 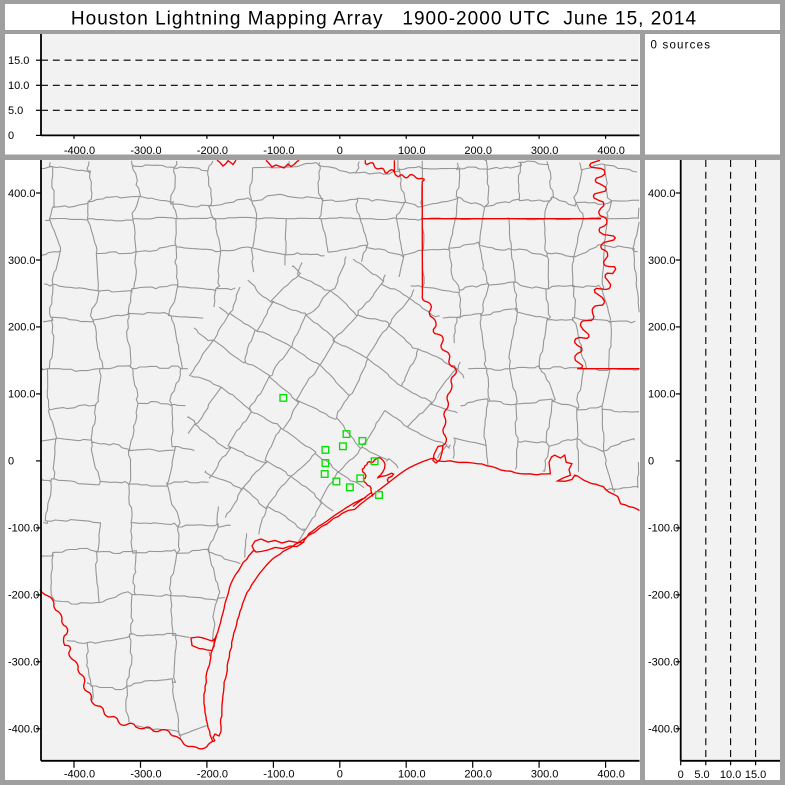 I want to click on svg-text: 0 sources, so click(x=681, y=46).